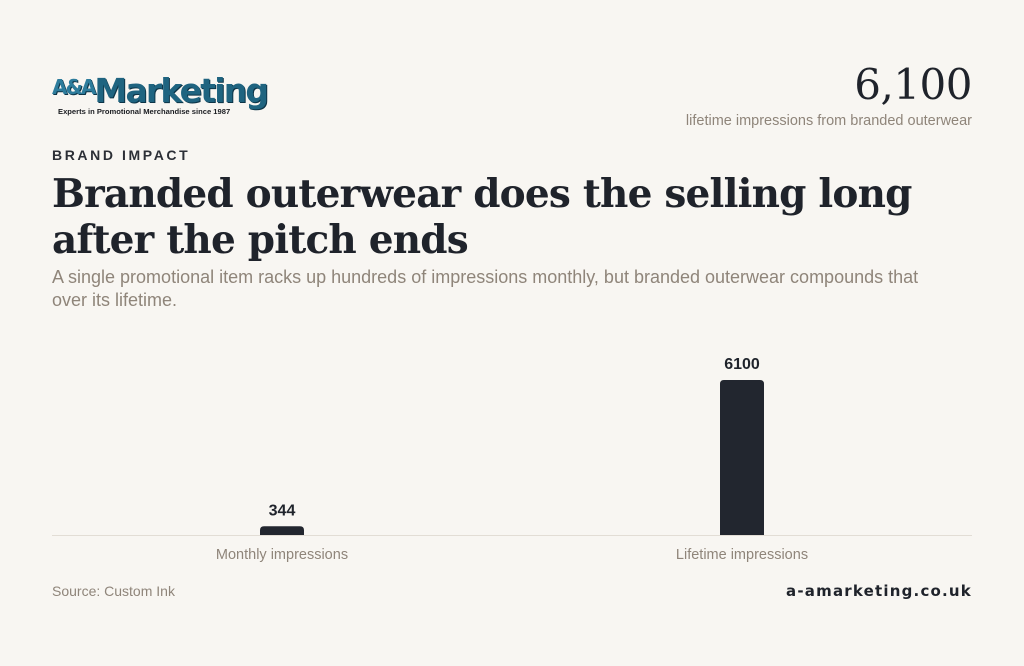 This screenshot has height=666, width=1024. What do you see at coordinates (113, 591) in the screenshot?
I see `source-note: Source: Custom Ink` at bounding box center [113, 591].